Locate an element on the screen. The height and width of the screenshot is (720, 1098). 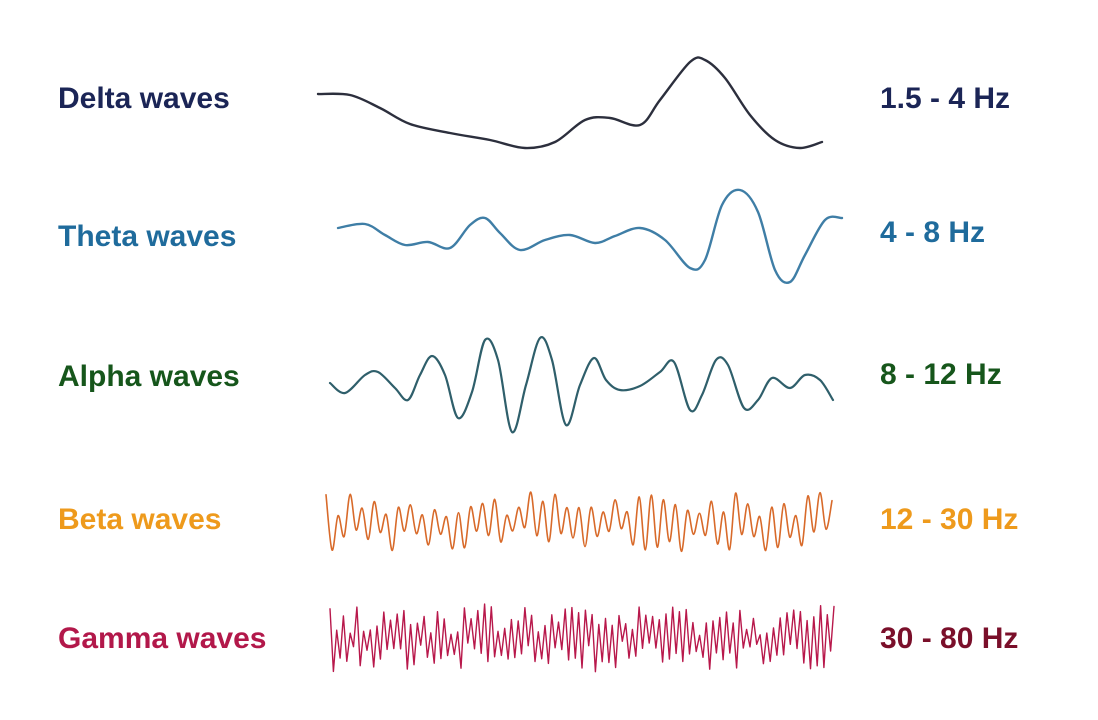
wave-label-gamma: Gamma waves is located at coordinates (162, 638).